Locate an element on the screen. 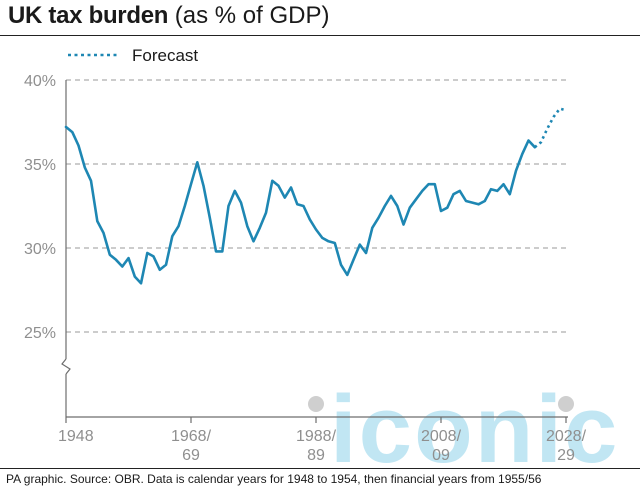 This screenshot has width=640, height=494. y-tick-label-35: 35% is located at coordinates (40, 165).